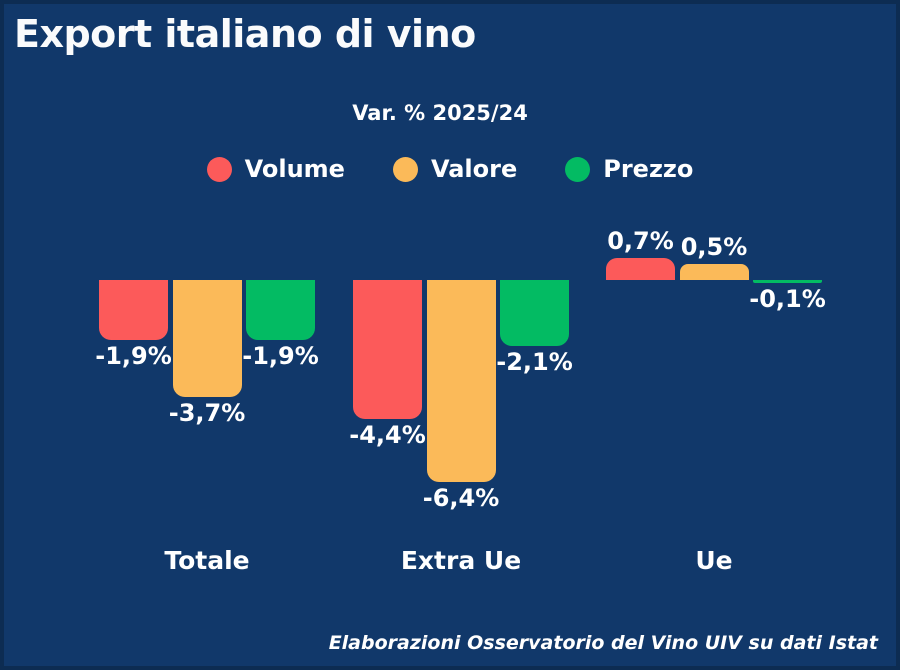 This screenshot has height=670, width=900. I want to click on legend: Volume Valore Prezzo, so click(450, 169).